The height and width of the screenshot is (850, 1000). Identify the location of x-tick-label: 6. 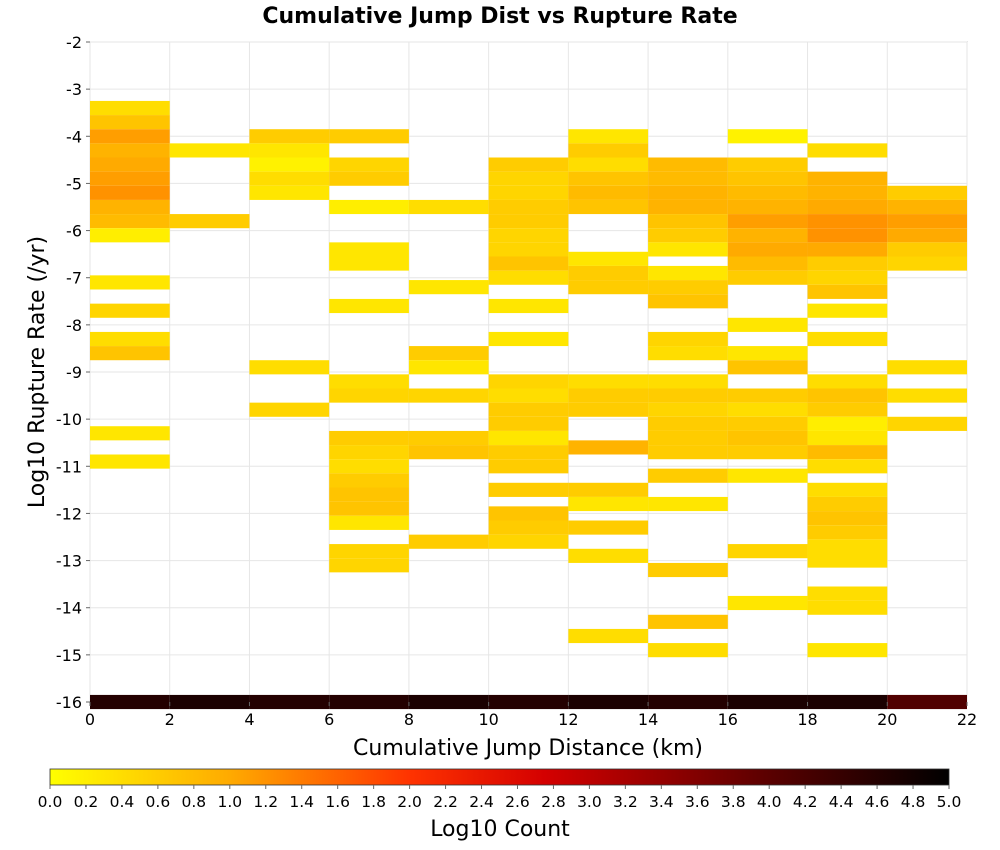
(329, 719).